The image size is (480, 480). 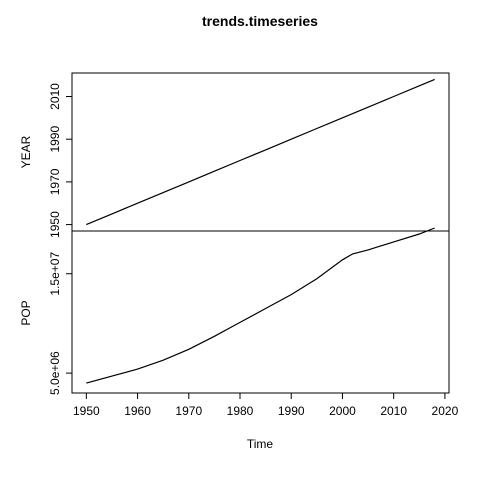 What do you see at coordinates (266, 405) in the screenshot?
I see `time-x-axis: 1950 1960 1970 1980 1990 2000 2010 2020` at bounding box center [266, 405].